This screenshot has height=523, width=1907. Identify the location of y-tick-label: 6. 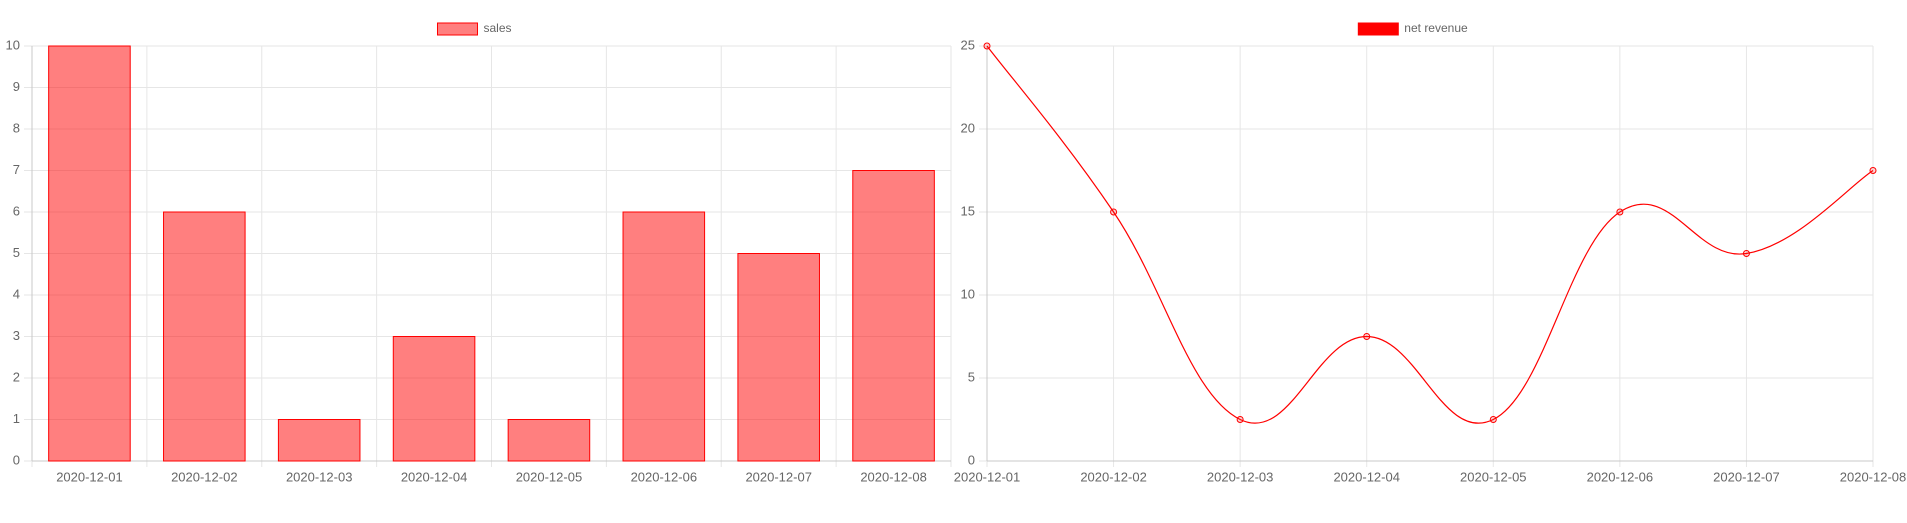
(16, 210).